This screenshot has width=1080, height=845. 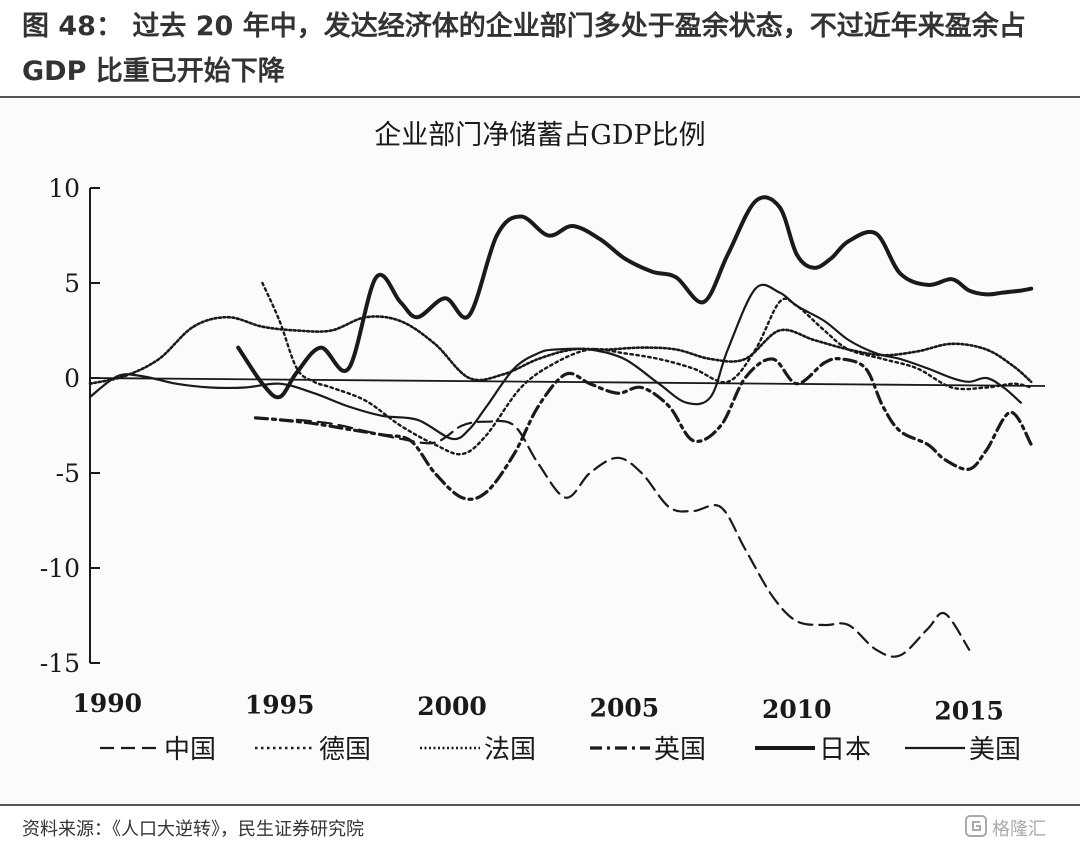 I want to click on chart-title: 企业部门净储蓄占GDP比例, so click(x=539, y=135).